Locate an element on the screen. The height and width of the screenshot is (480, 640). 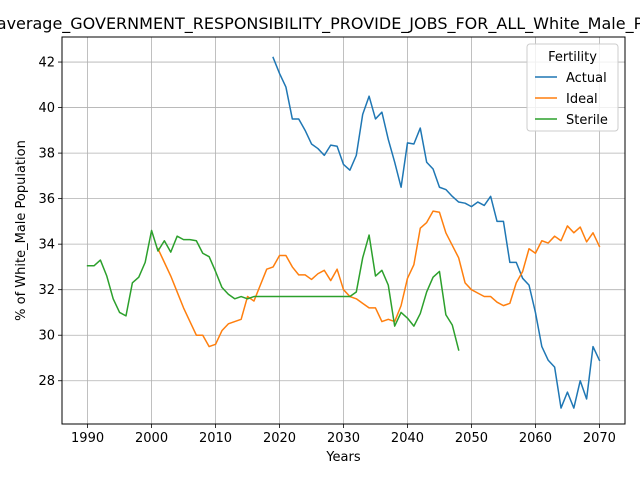
y-tick-label: 36 is located at coordinates (46, 199).